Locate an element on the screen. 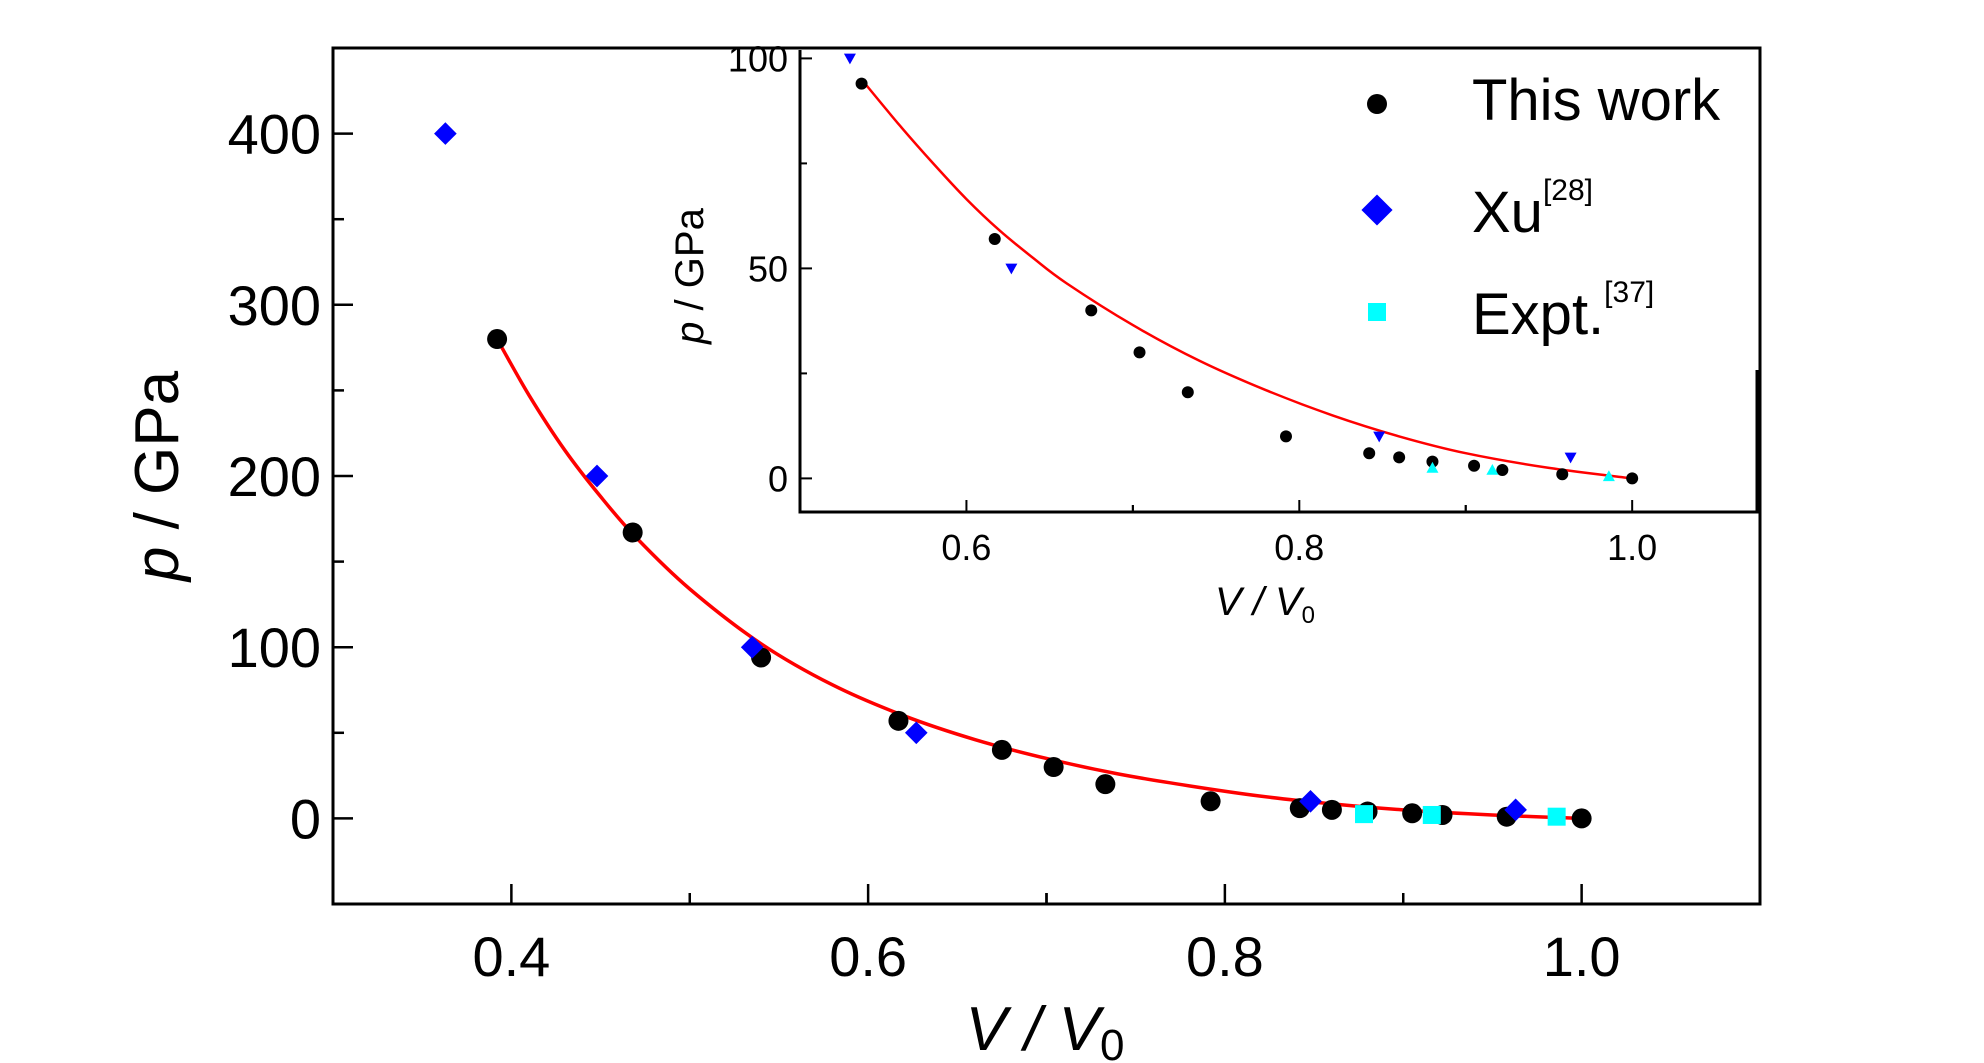 The height and width of the screenshot is (1063, 1984). legend-marker-circle is located at coordinates (1377, 104).